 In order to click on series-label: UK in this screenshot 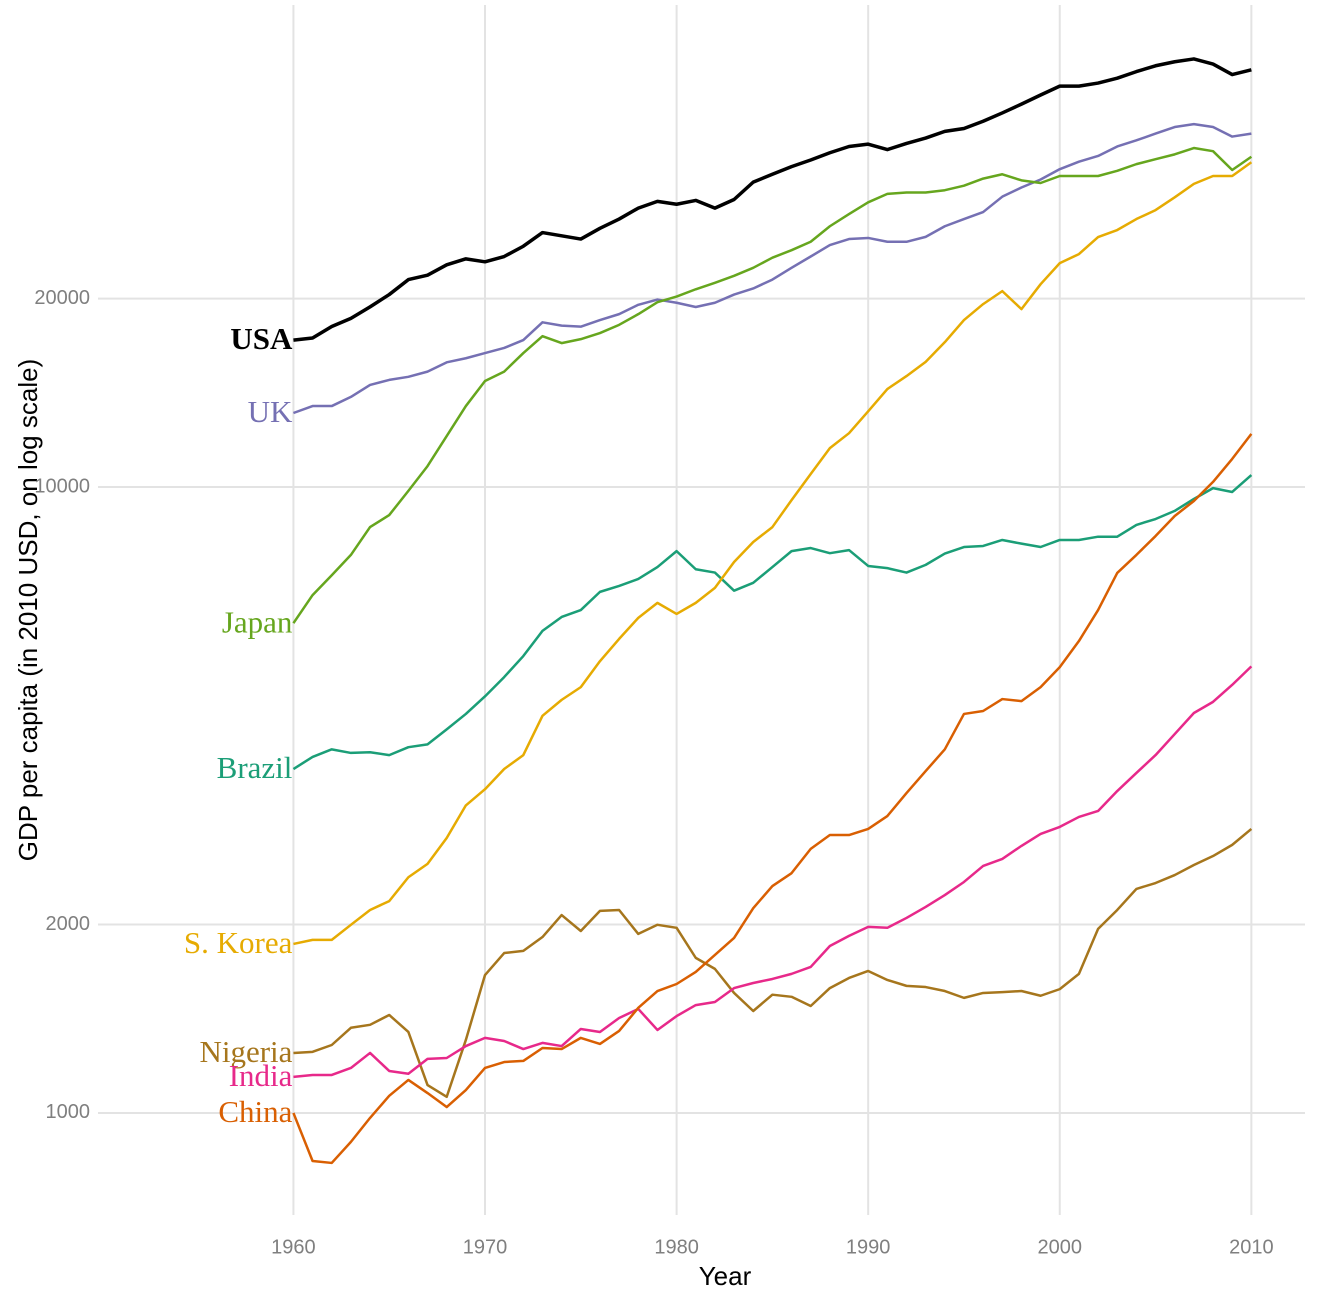, I will do `click(270, 411)`.